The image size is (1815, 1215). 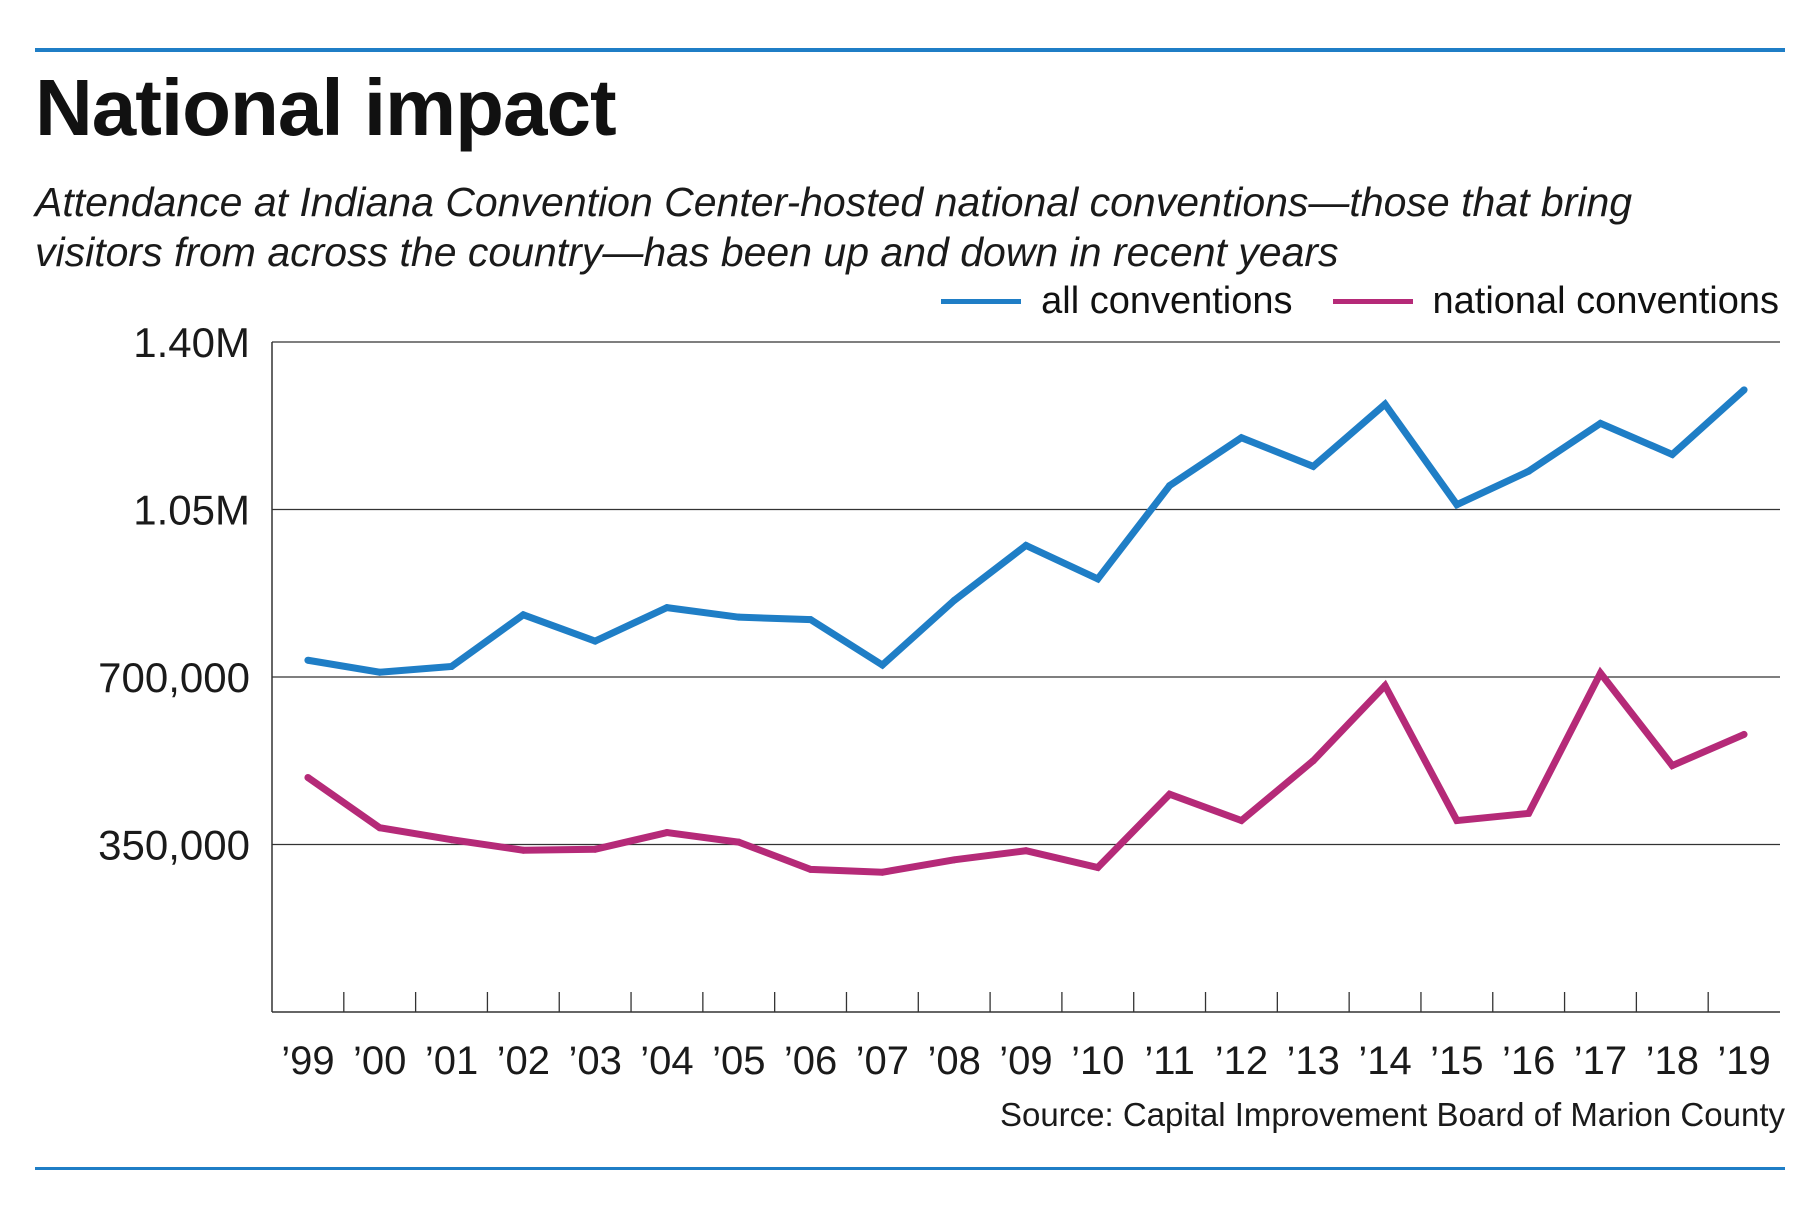 I want to click on x-tick-label: ’13, so click(x=1313, y=1061).